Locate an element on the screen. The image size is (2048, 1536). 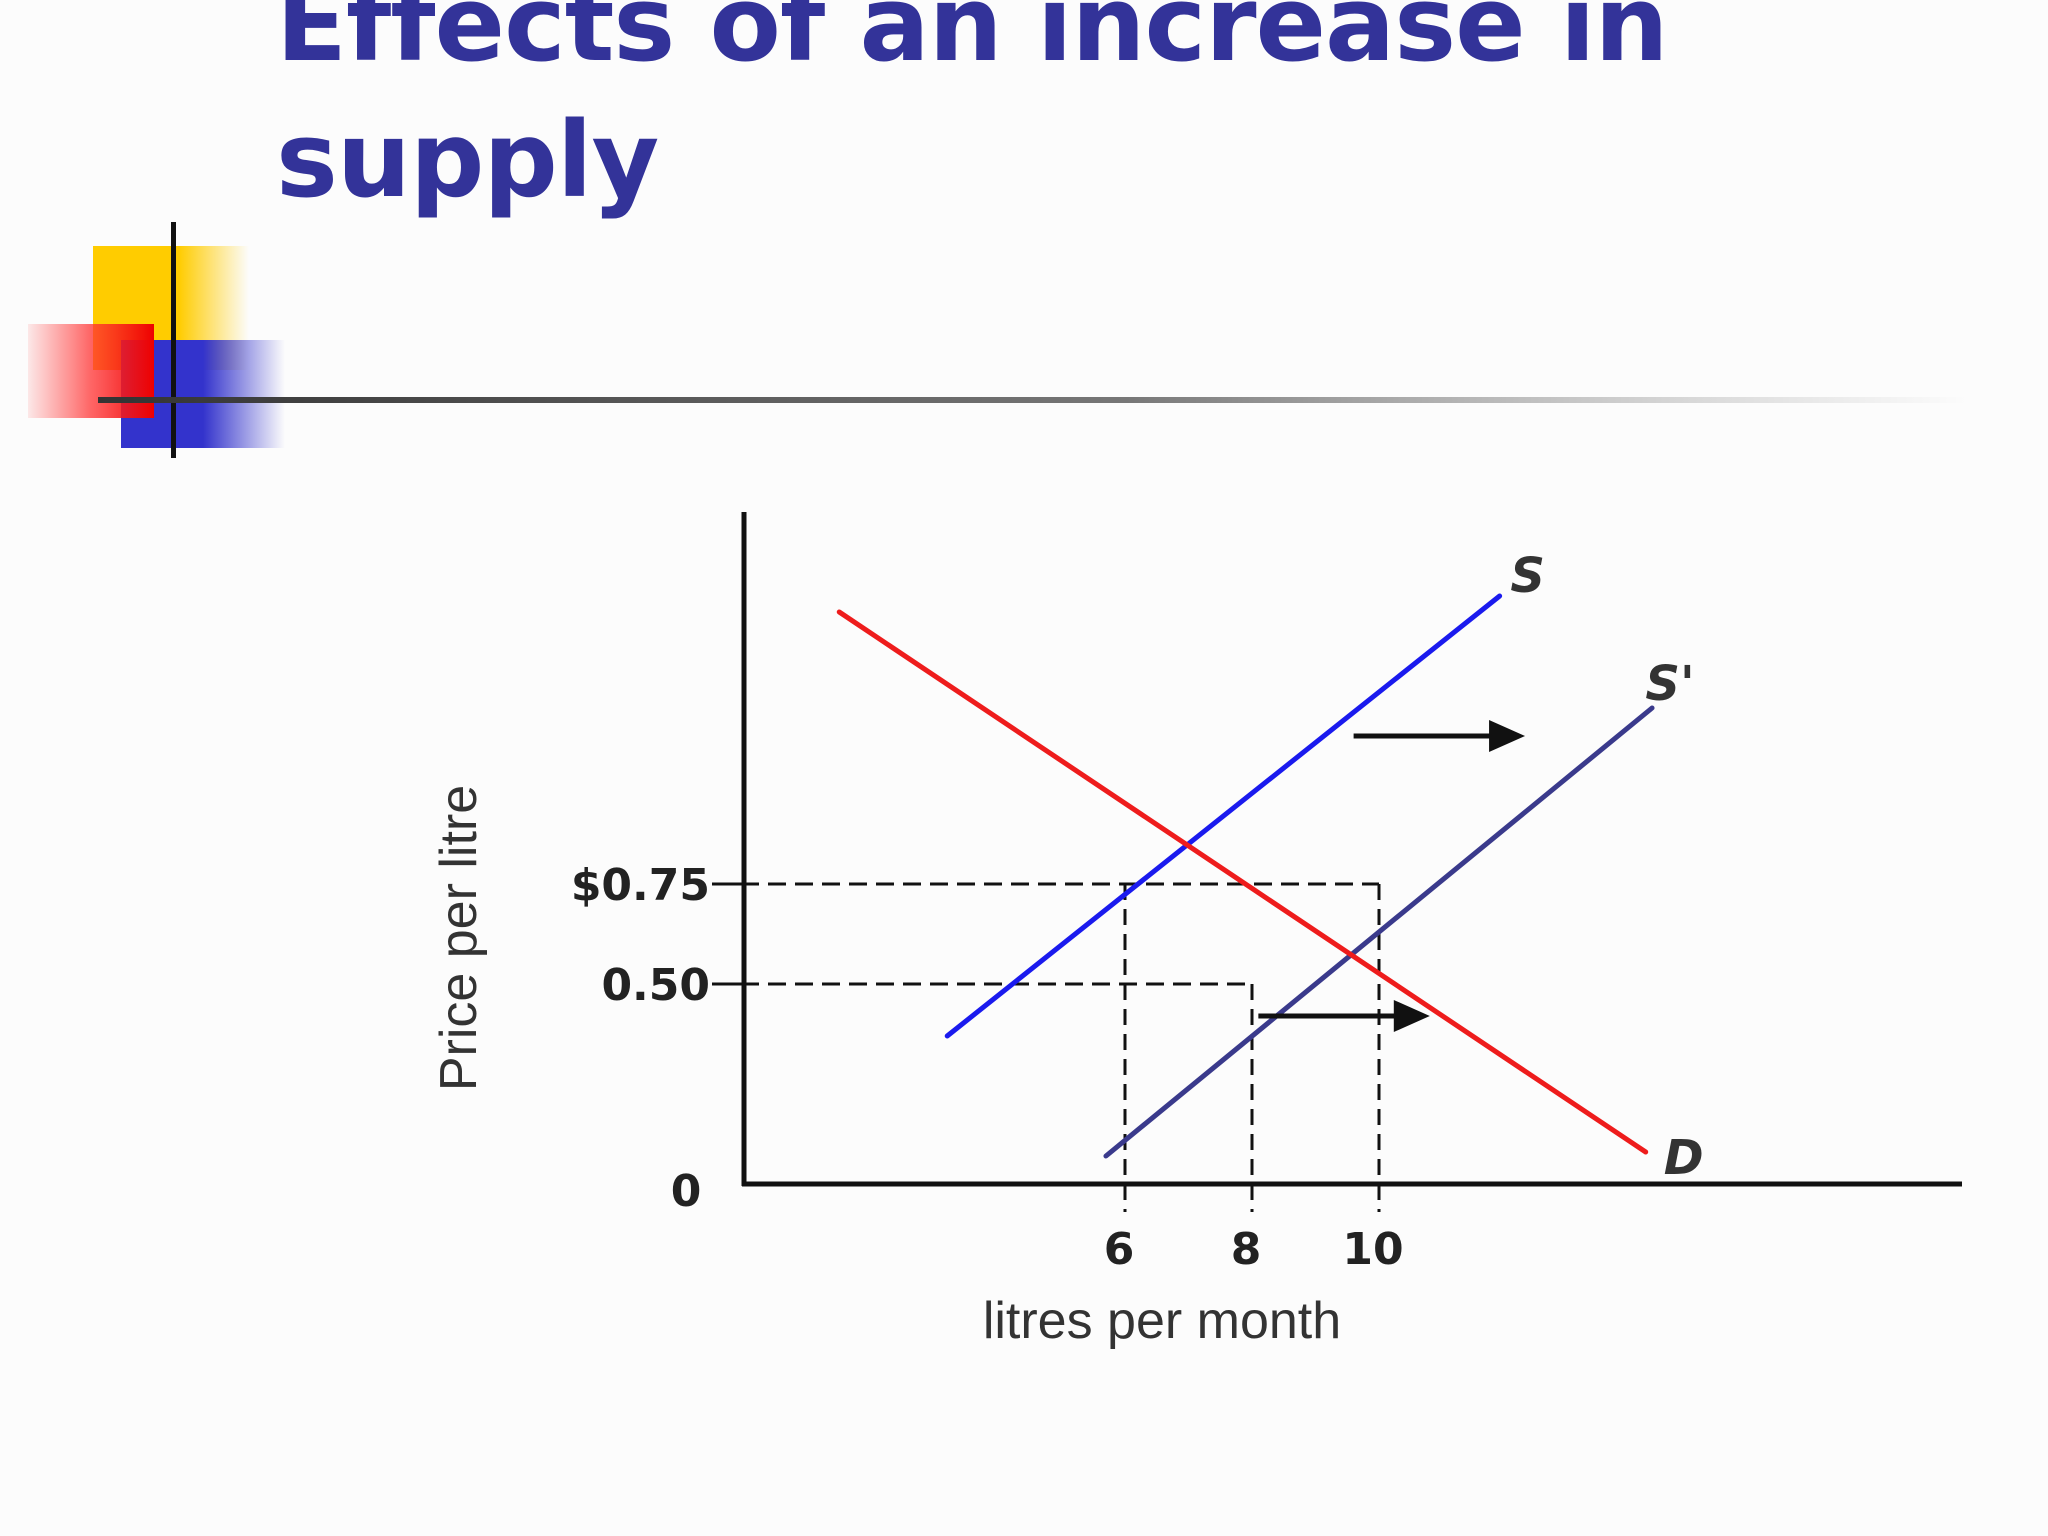
x-axis-title: litres per month is located at coordinates (1162, 1321).